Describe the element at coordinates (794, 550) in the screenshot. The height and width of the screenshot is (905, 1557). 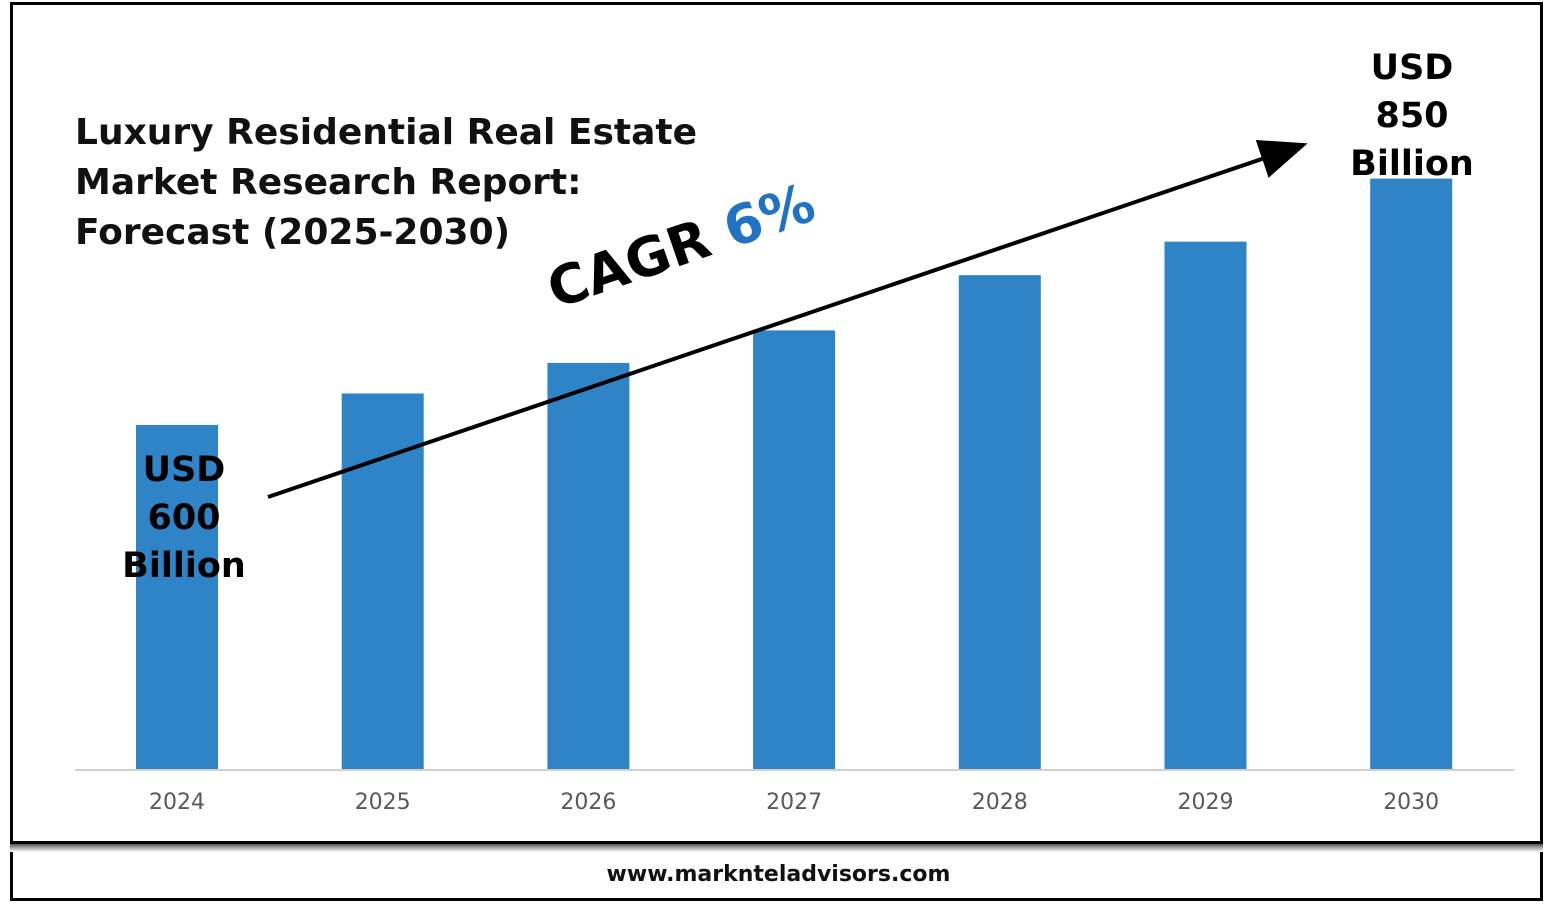
I see `bar-2027` at that location.